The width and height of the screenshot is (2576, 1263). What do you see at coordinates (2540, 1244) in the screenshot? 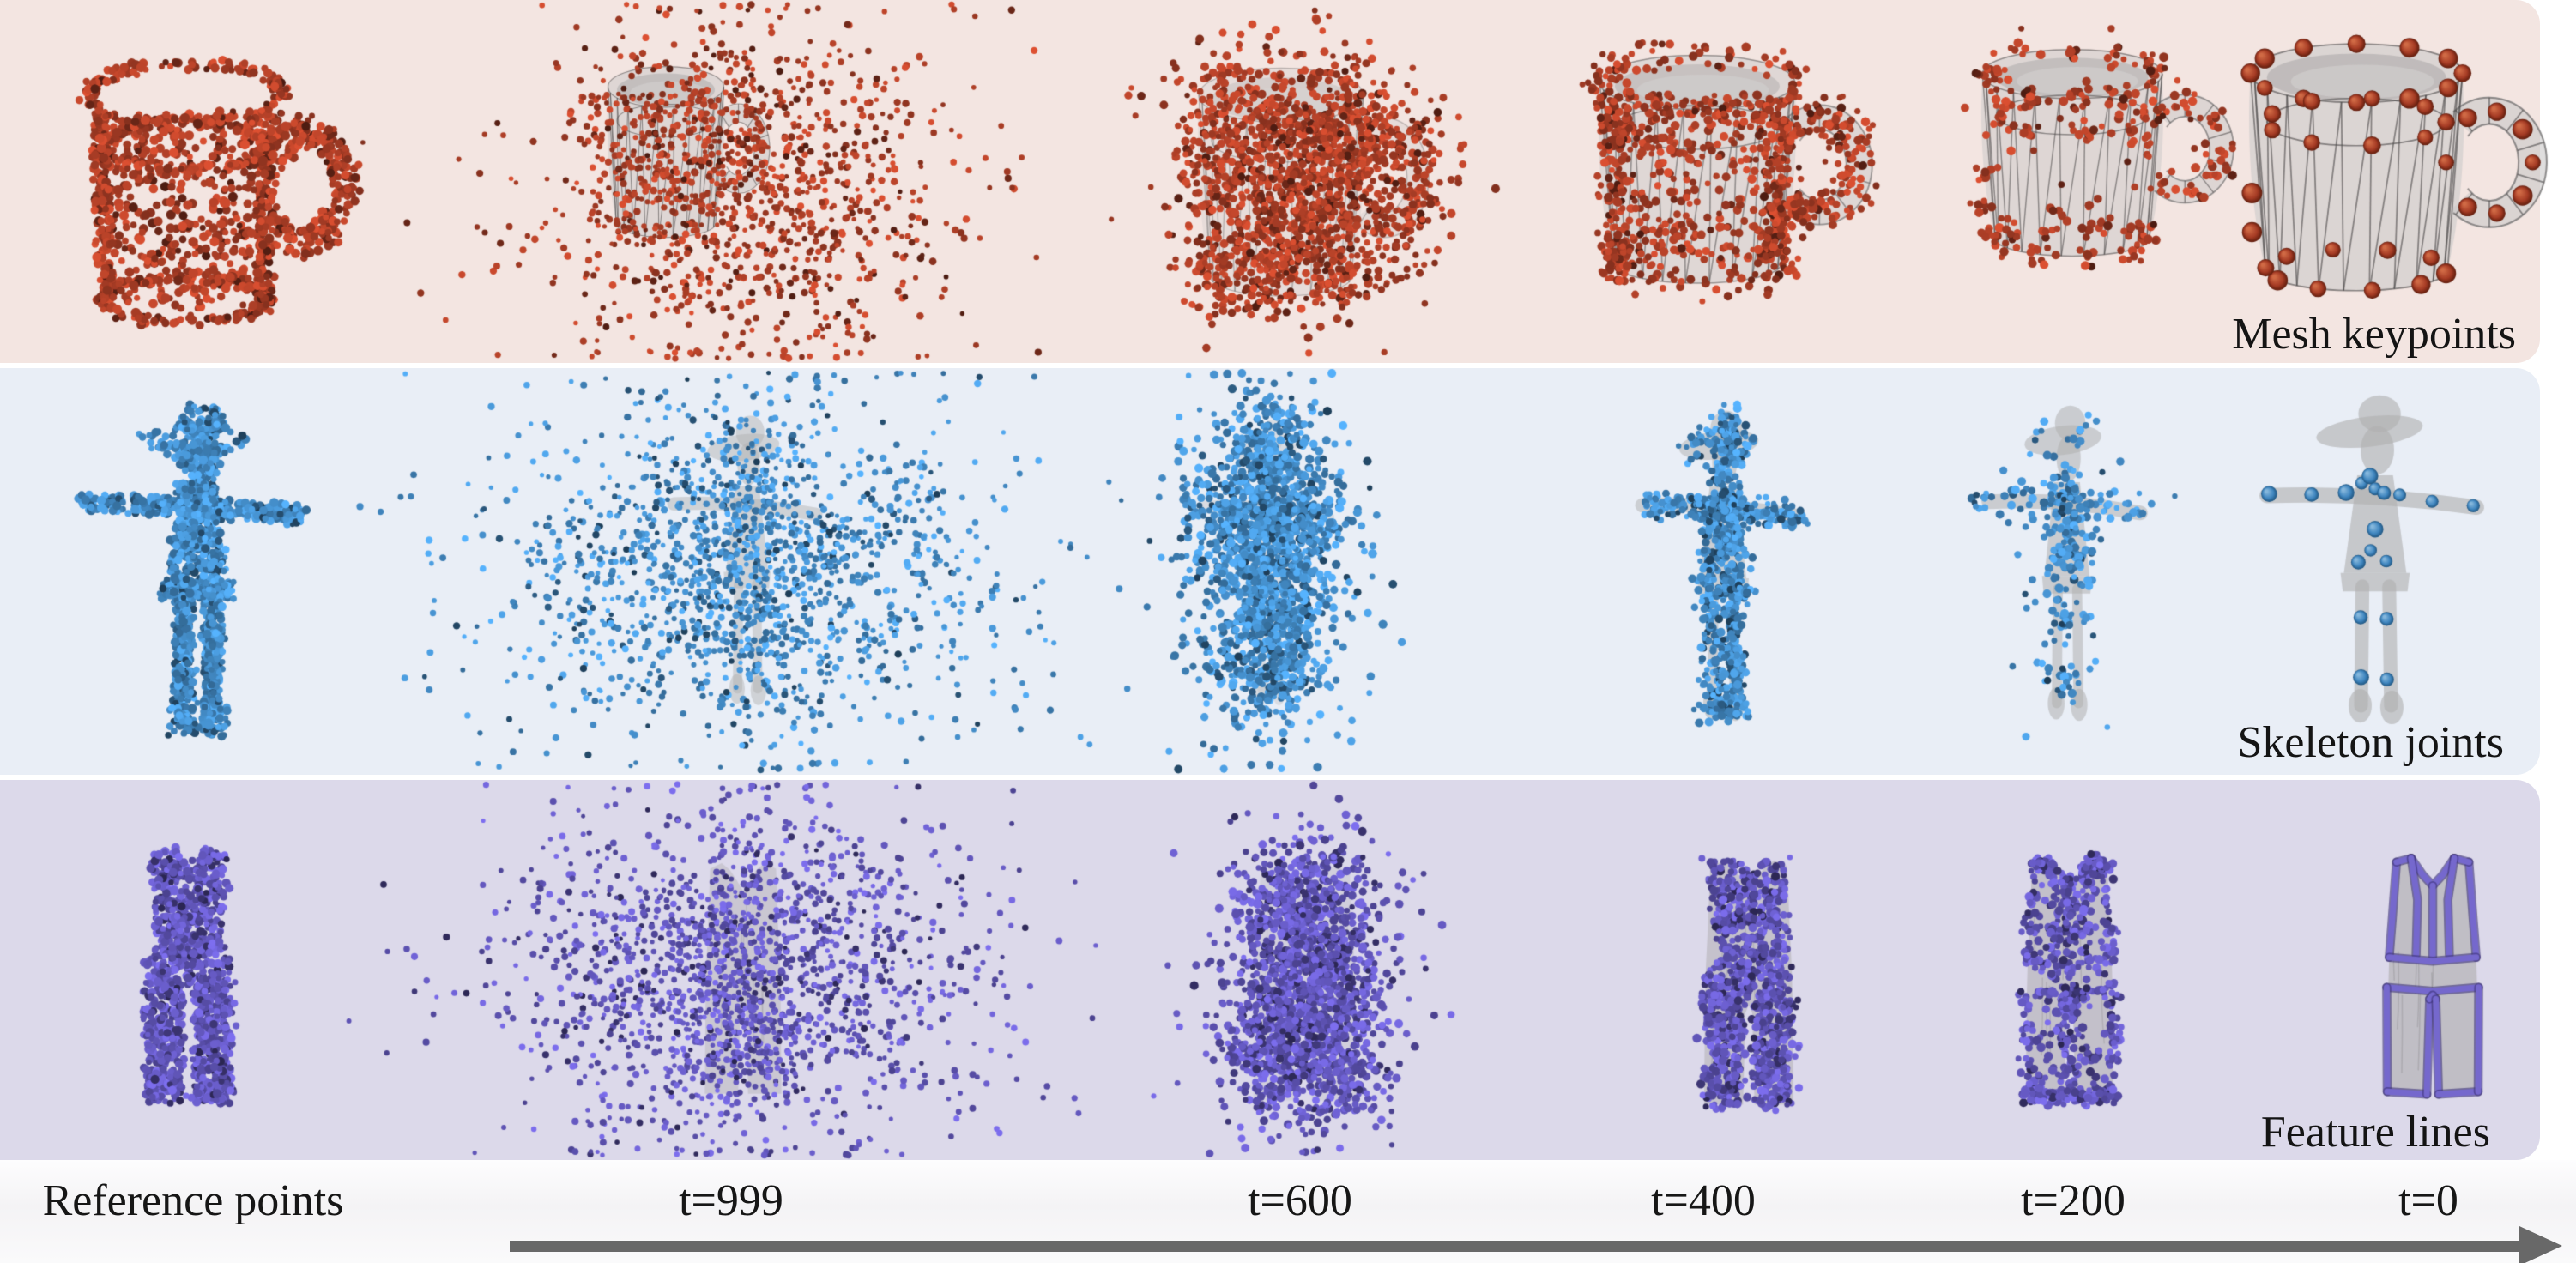
I see `timeline-arrow-head` at bounding box center [2540, 1244].